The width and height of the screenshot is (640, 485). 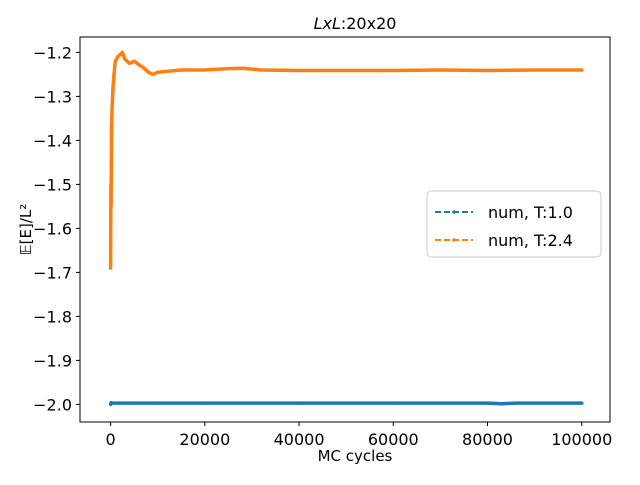 I want to click on x-axis-label: MC cycles, so click(x=355, y=456).